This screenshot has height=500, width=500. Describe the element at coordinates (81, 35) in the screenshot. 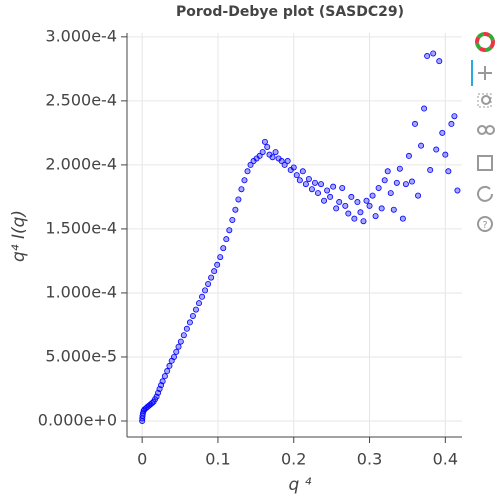

I see `y-tick-label: 3.000e-4` at that location.